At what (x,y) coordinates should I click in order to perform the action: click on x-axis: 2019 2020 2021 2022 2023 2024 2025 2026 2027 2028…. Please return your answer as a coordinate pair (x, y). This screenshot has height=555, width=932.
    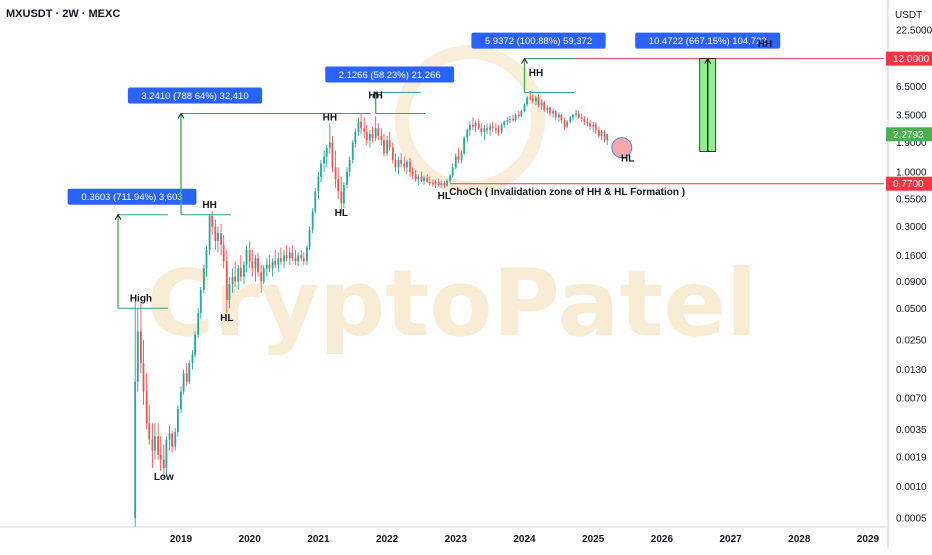
    Looking at the image, I should click on (444, 535).